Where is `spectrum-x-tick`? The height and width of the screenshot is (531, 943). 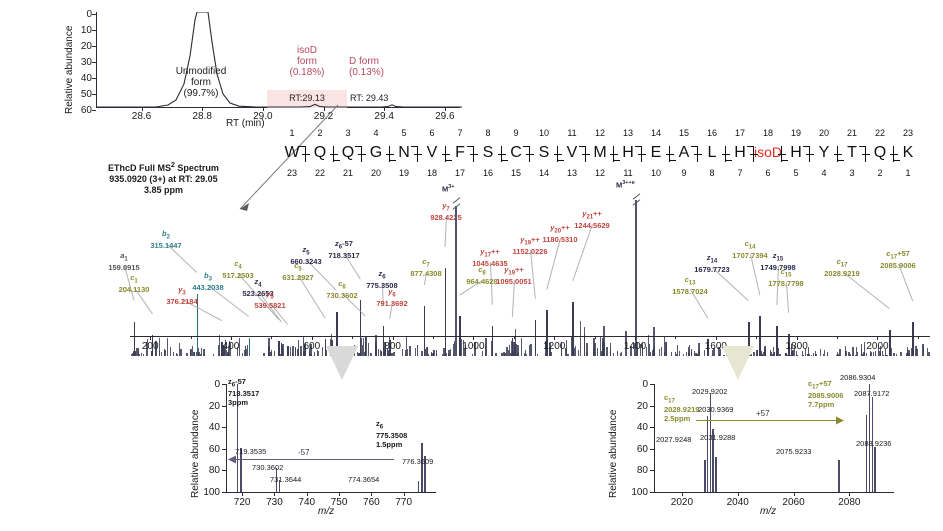 spectrum-x-tick is located at coordinates (474, 338).